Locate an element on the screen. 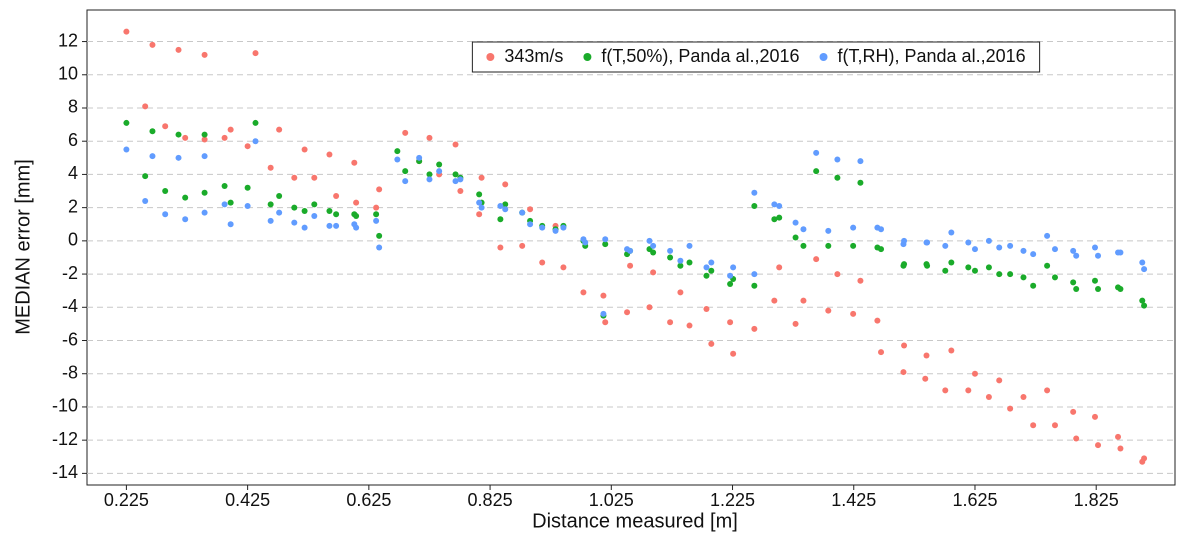 Image resolution: width=1190 pixels, height=537 pixels. x-tick-label: 0.825 is located at coordinates (490, 500).